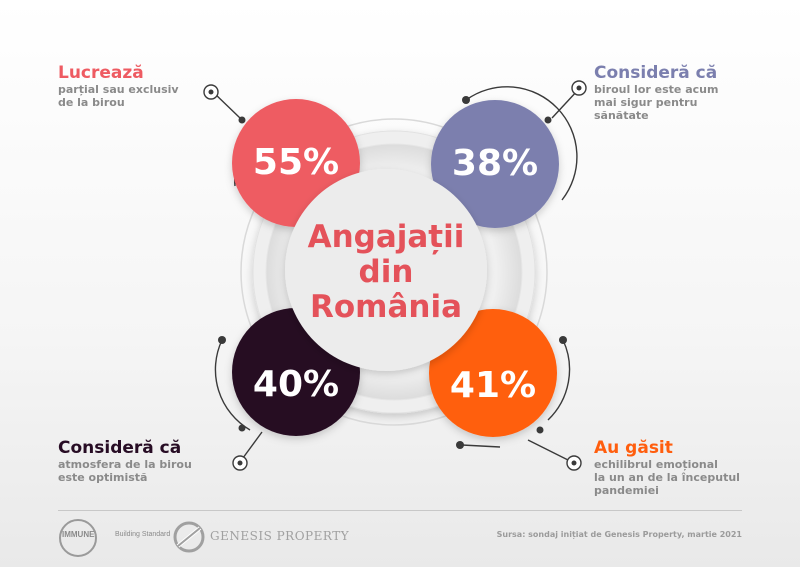  What do you see at coordinates (656, 464) in the screenshot?
I see `caption-line: echilibrul emoțional` at bounding box center [656, 464].